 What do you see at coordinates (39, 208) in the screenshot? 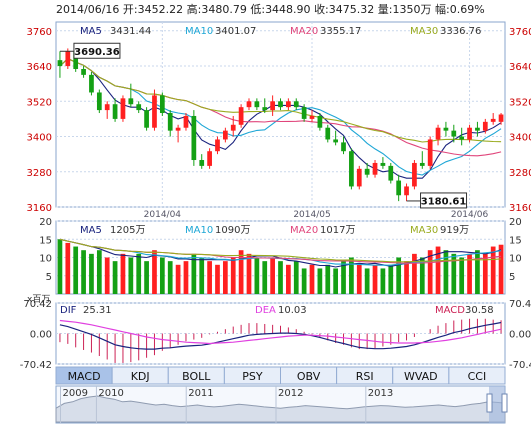
I see `price-tick-left: 3160` at bounding box center [39, 208].